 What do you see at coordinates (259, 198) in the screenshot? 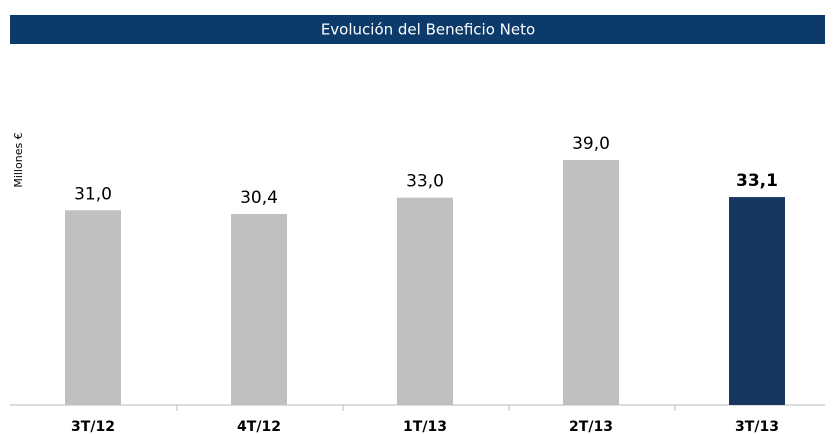
I see `value-label: 30,4` at bounding box center [259, 198].